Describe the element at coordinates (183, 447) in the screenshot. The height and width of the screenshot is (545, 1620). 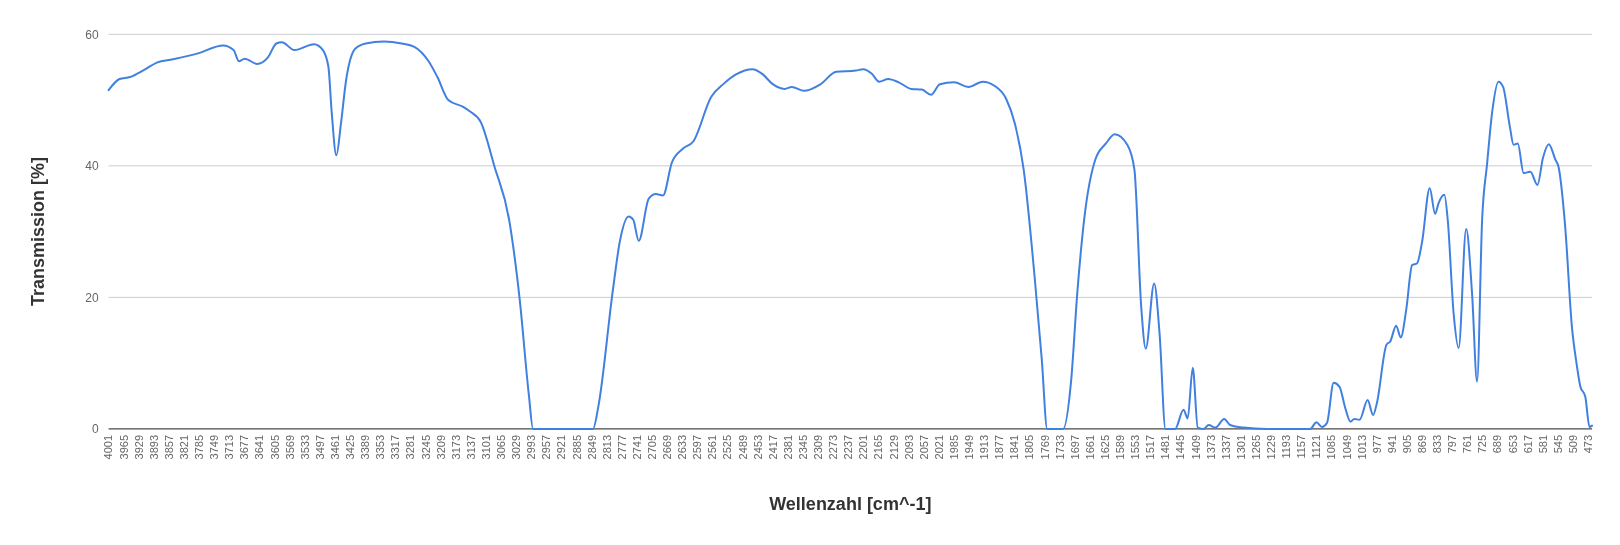
I see `x-tick-label: 3821` at that location.